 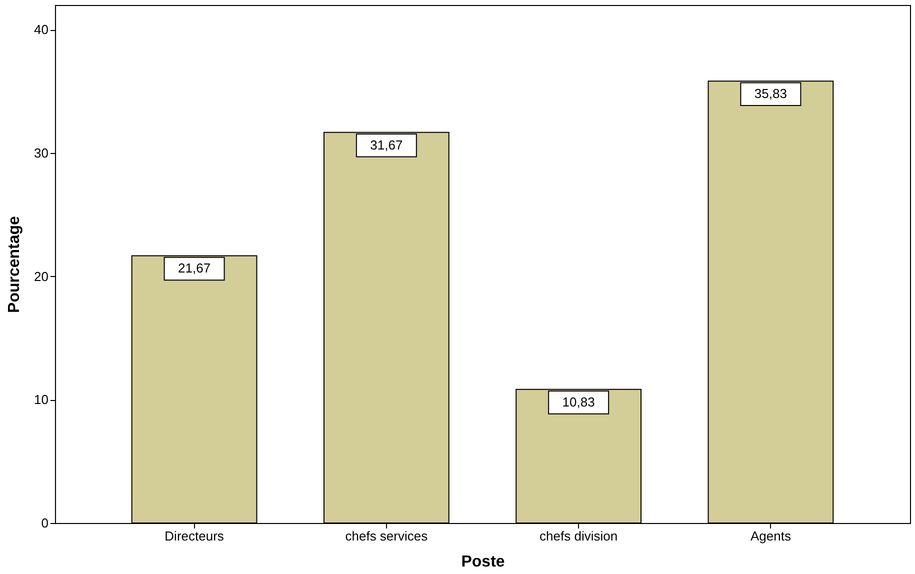 I want to click on y-tick-label: 10, so click(x=41, y=400).